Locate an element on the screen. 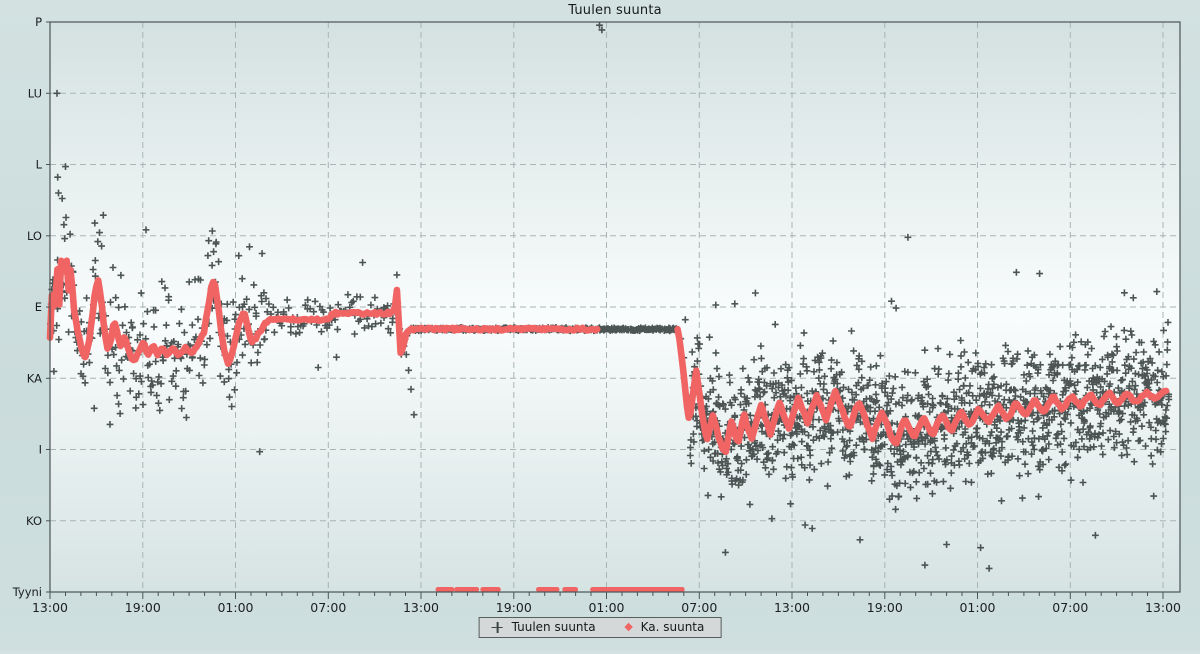 Image resolution: width=1200 pixels, height=654 pixels. legend-label: Tuulen suunta is located at coordinates (553, 627).